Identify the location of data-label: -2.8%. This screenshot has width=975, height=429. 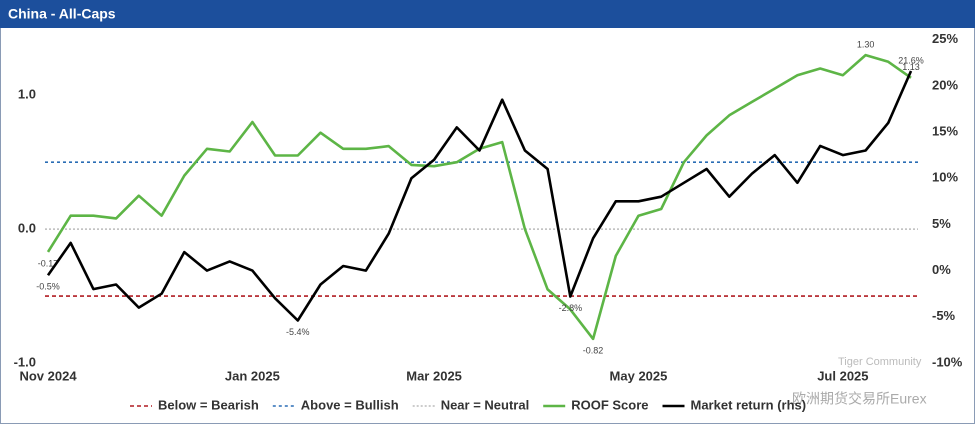
(571, 308).